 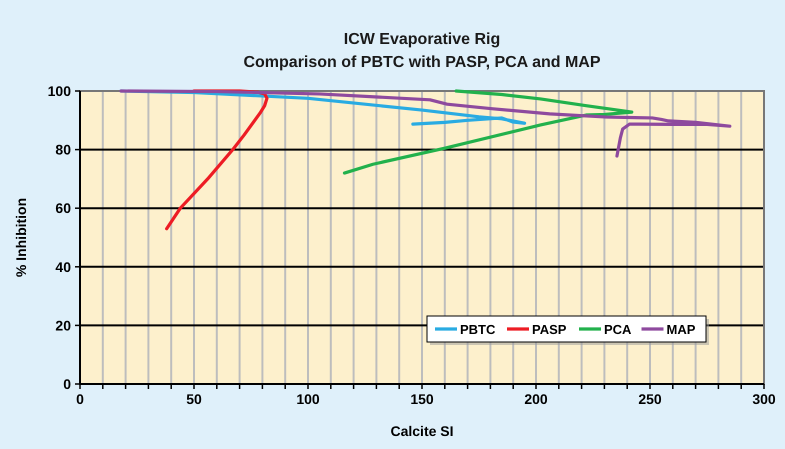 I want to click on x-tick-label: 300, so click(x=764, y=399).